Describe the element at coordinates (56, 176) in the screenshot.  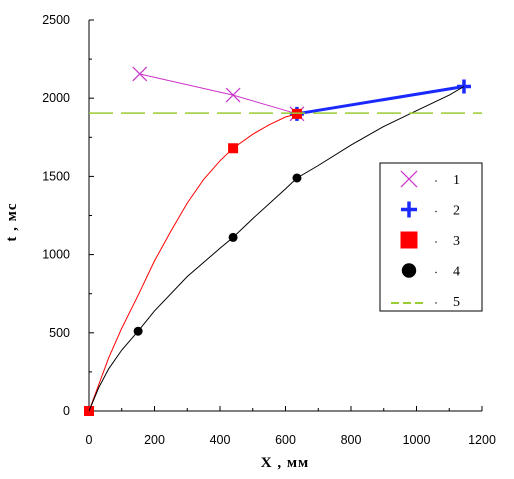
I see `y-tick-label: 1500` at that location.